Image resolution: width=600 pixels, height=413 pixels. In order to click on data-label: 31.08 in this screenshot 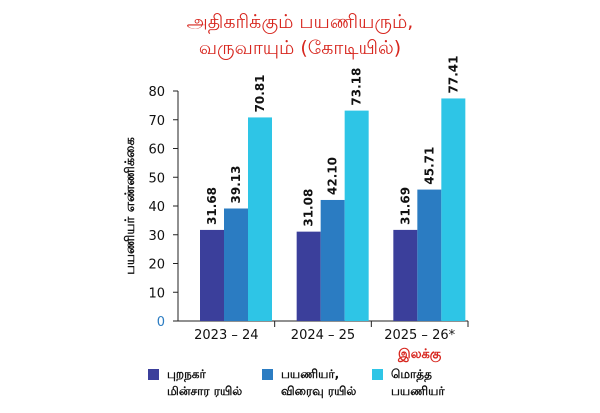, I will do `click(309, 208)`.